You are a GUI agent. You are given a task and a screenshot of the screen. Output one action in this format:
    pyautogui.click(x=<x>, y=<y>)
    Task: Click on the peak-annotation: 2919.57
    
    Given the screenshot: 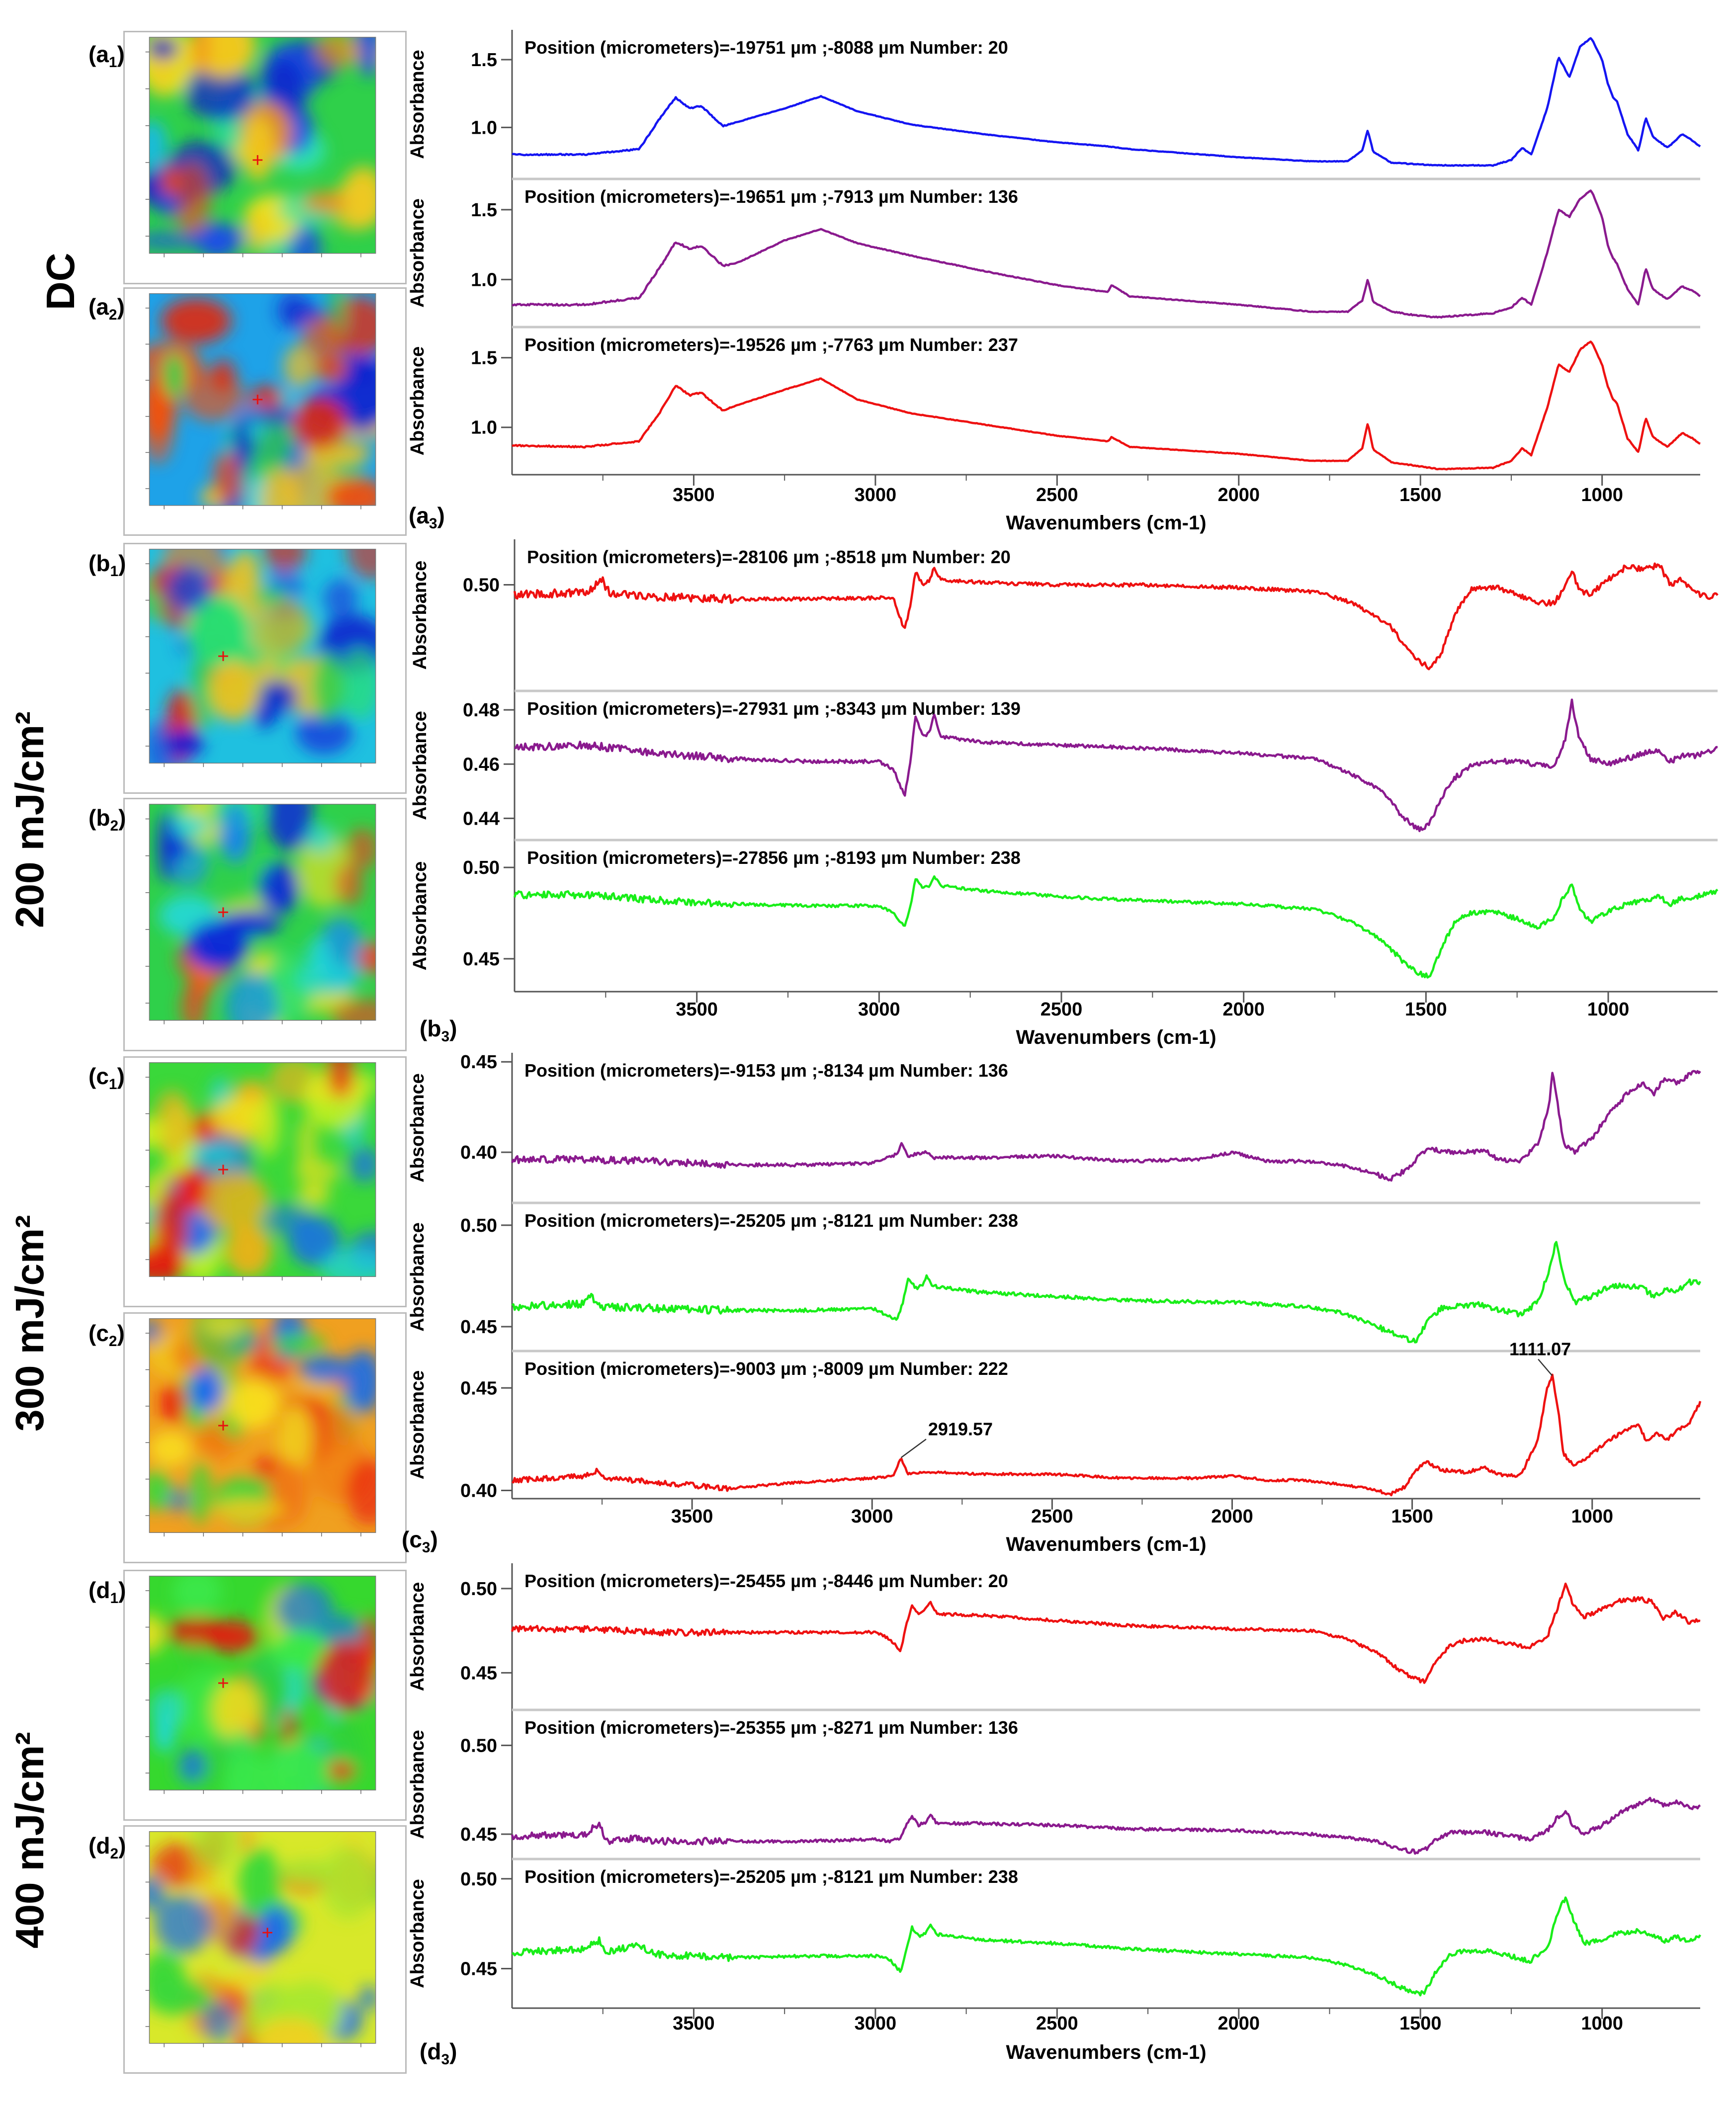 What is the action you would take?
    pyautogui.click(x=960, y=1429)
    